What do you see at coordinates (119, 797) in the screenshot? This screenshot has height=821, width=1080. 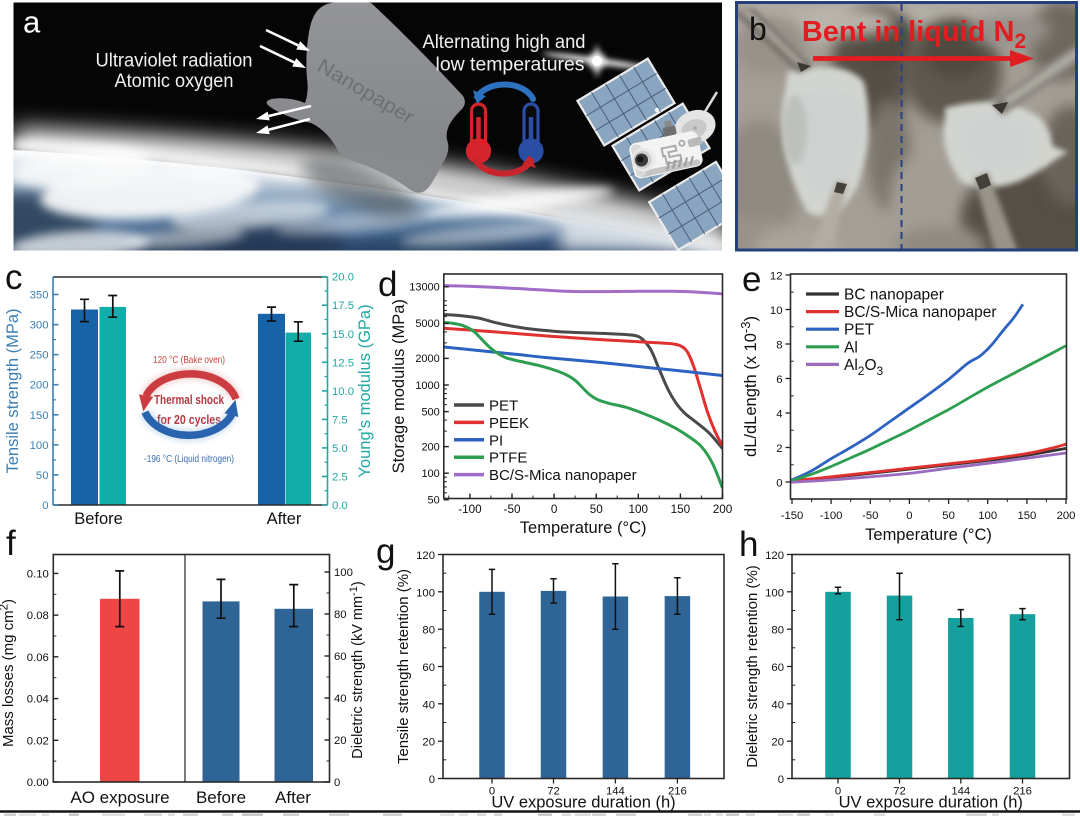 I see `svg-text: AO exposure` at bounding box center [119, 797].